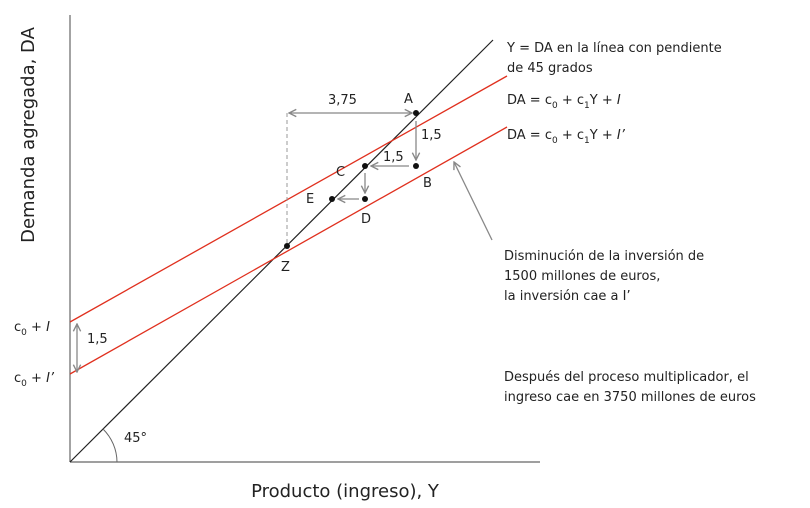 This screenshot has height=508, width=810. Describe the element at coordinates (604, 256) in the screenshot. I see `note-text: Disminución de la inversión de` at that location.